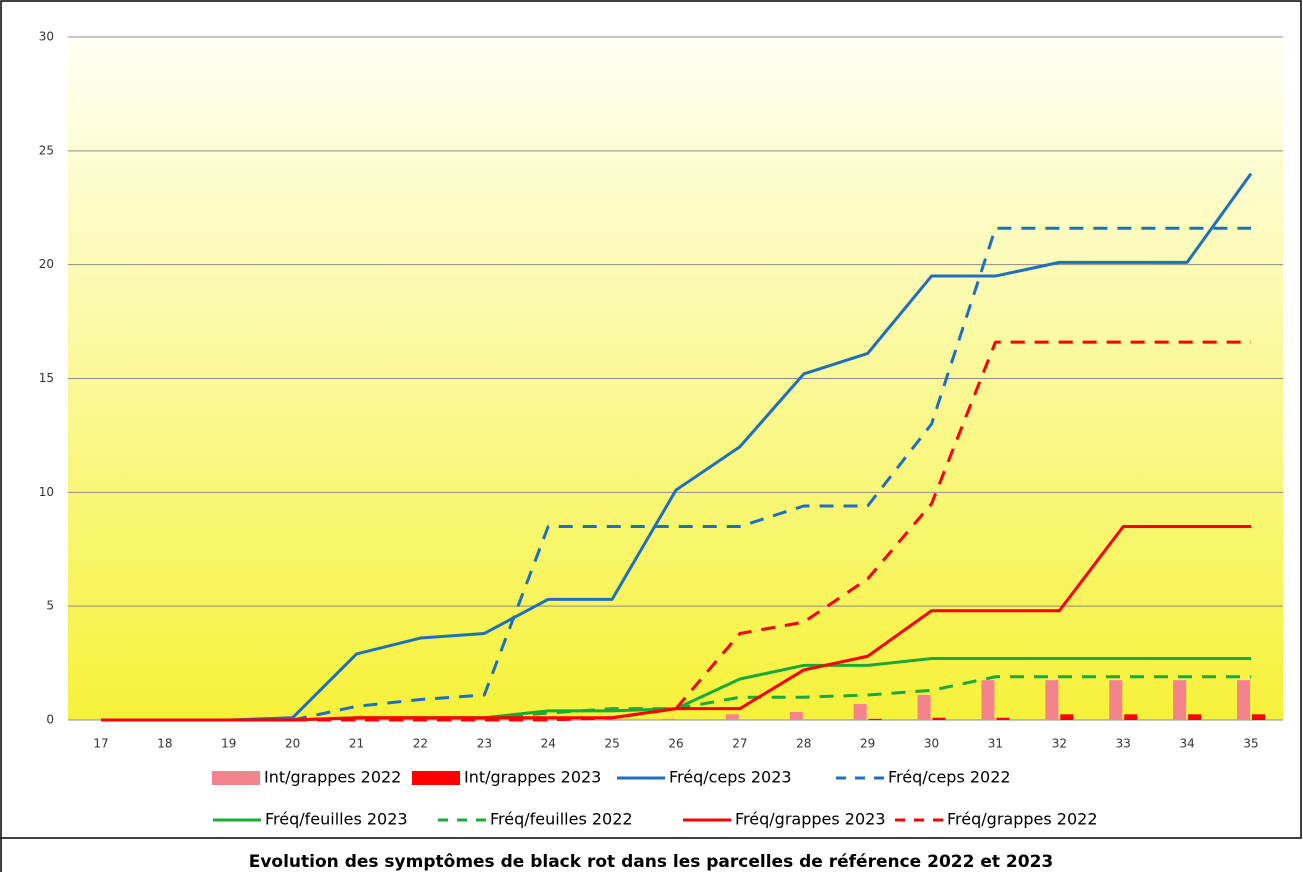 The width and height of the screenshot is (1303, 872). I want to click on y-tick-label: 20, so click(46, 264).